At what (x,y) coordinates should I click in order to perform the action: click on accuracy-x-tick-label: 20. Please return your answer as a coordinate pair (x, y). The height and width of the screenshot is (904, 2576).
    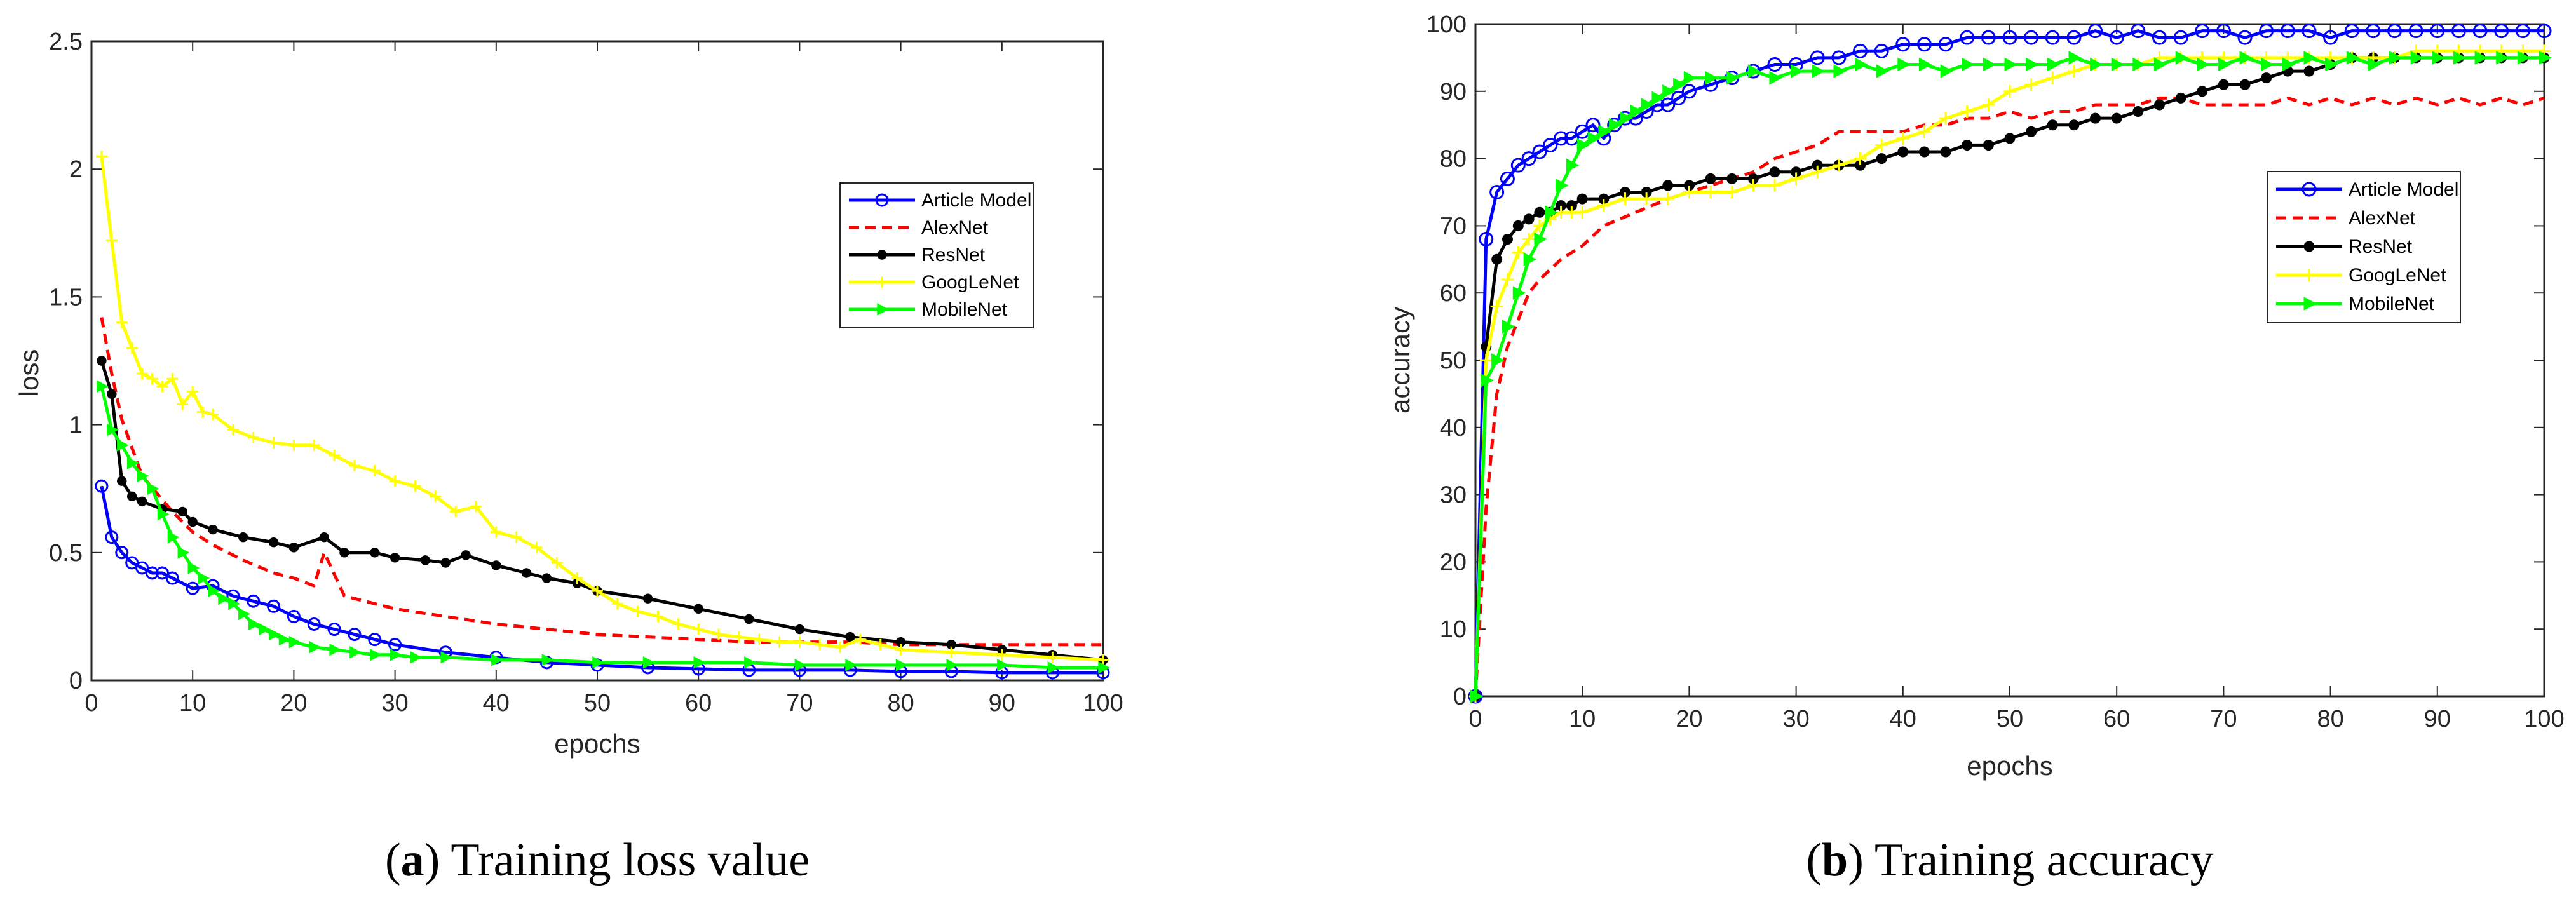
    Looking at the image, I should click on (1689, 719).